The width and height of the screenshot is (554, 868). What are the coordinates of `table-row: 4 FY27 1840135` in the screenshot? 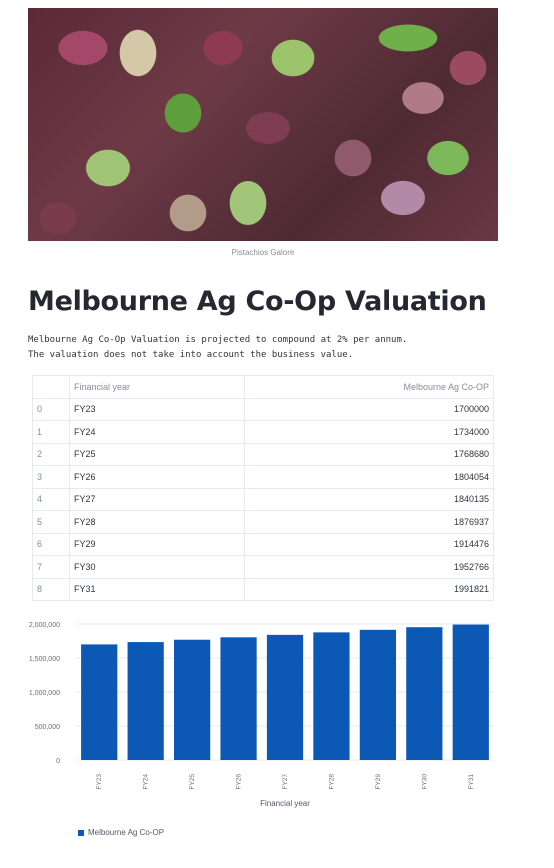 It's located at (263, 499).